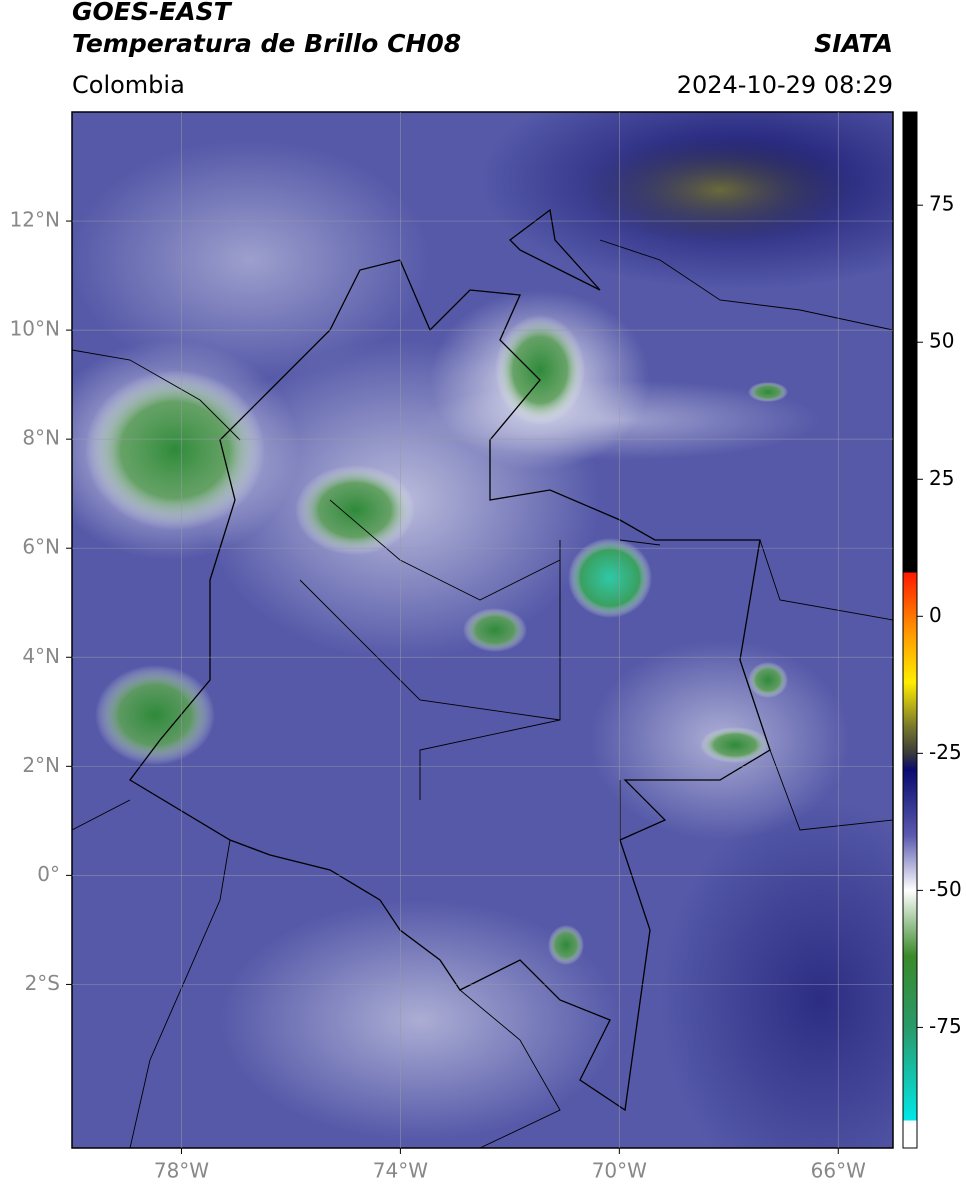 This screenshot has width=966, height=1194. I want to click on colorbar-tick-label: -25, so click(945, 752).